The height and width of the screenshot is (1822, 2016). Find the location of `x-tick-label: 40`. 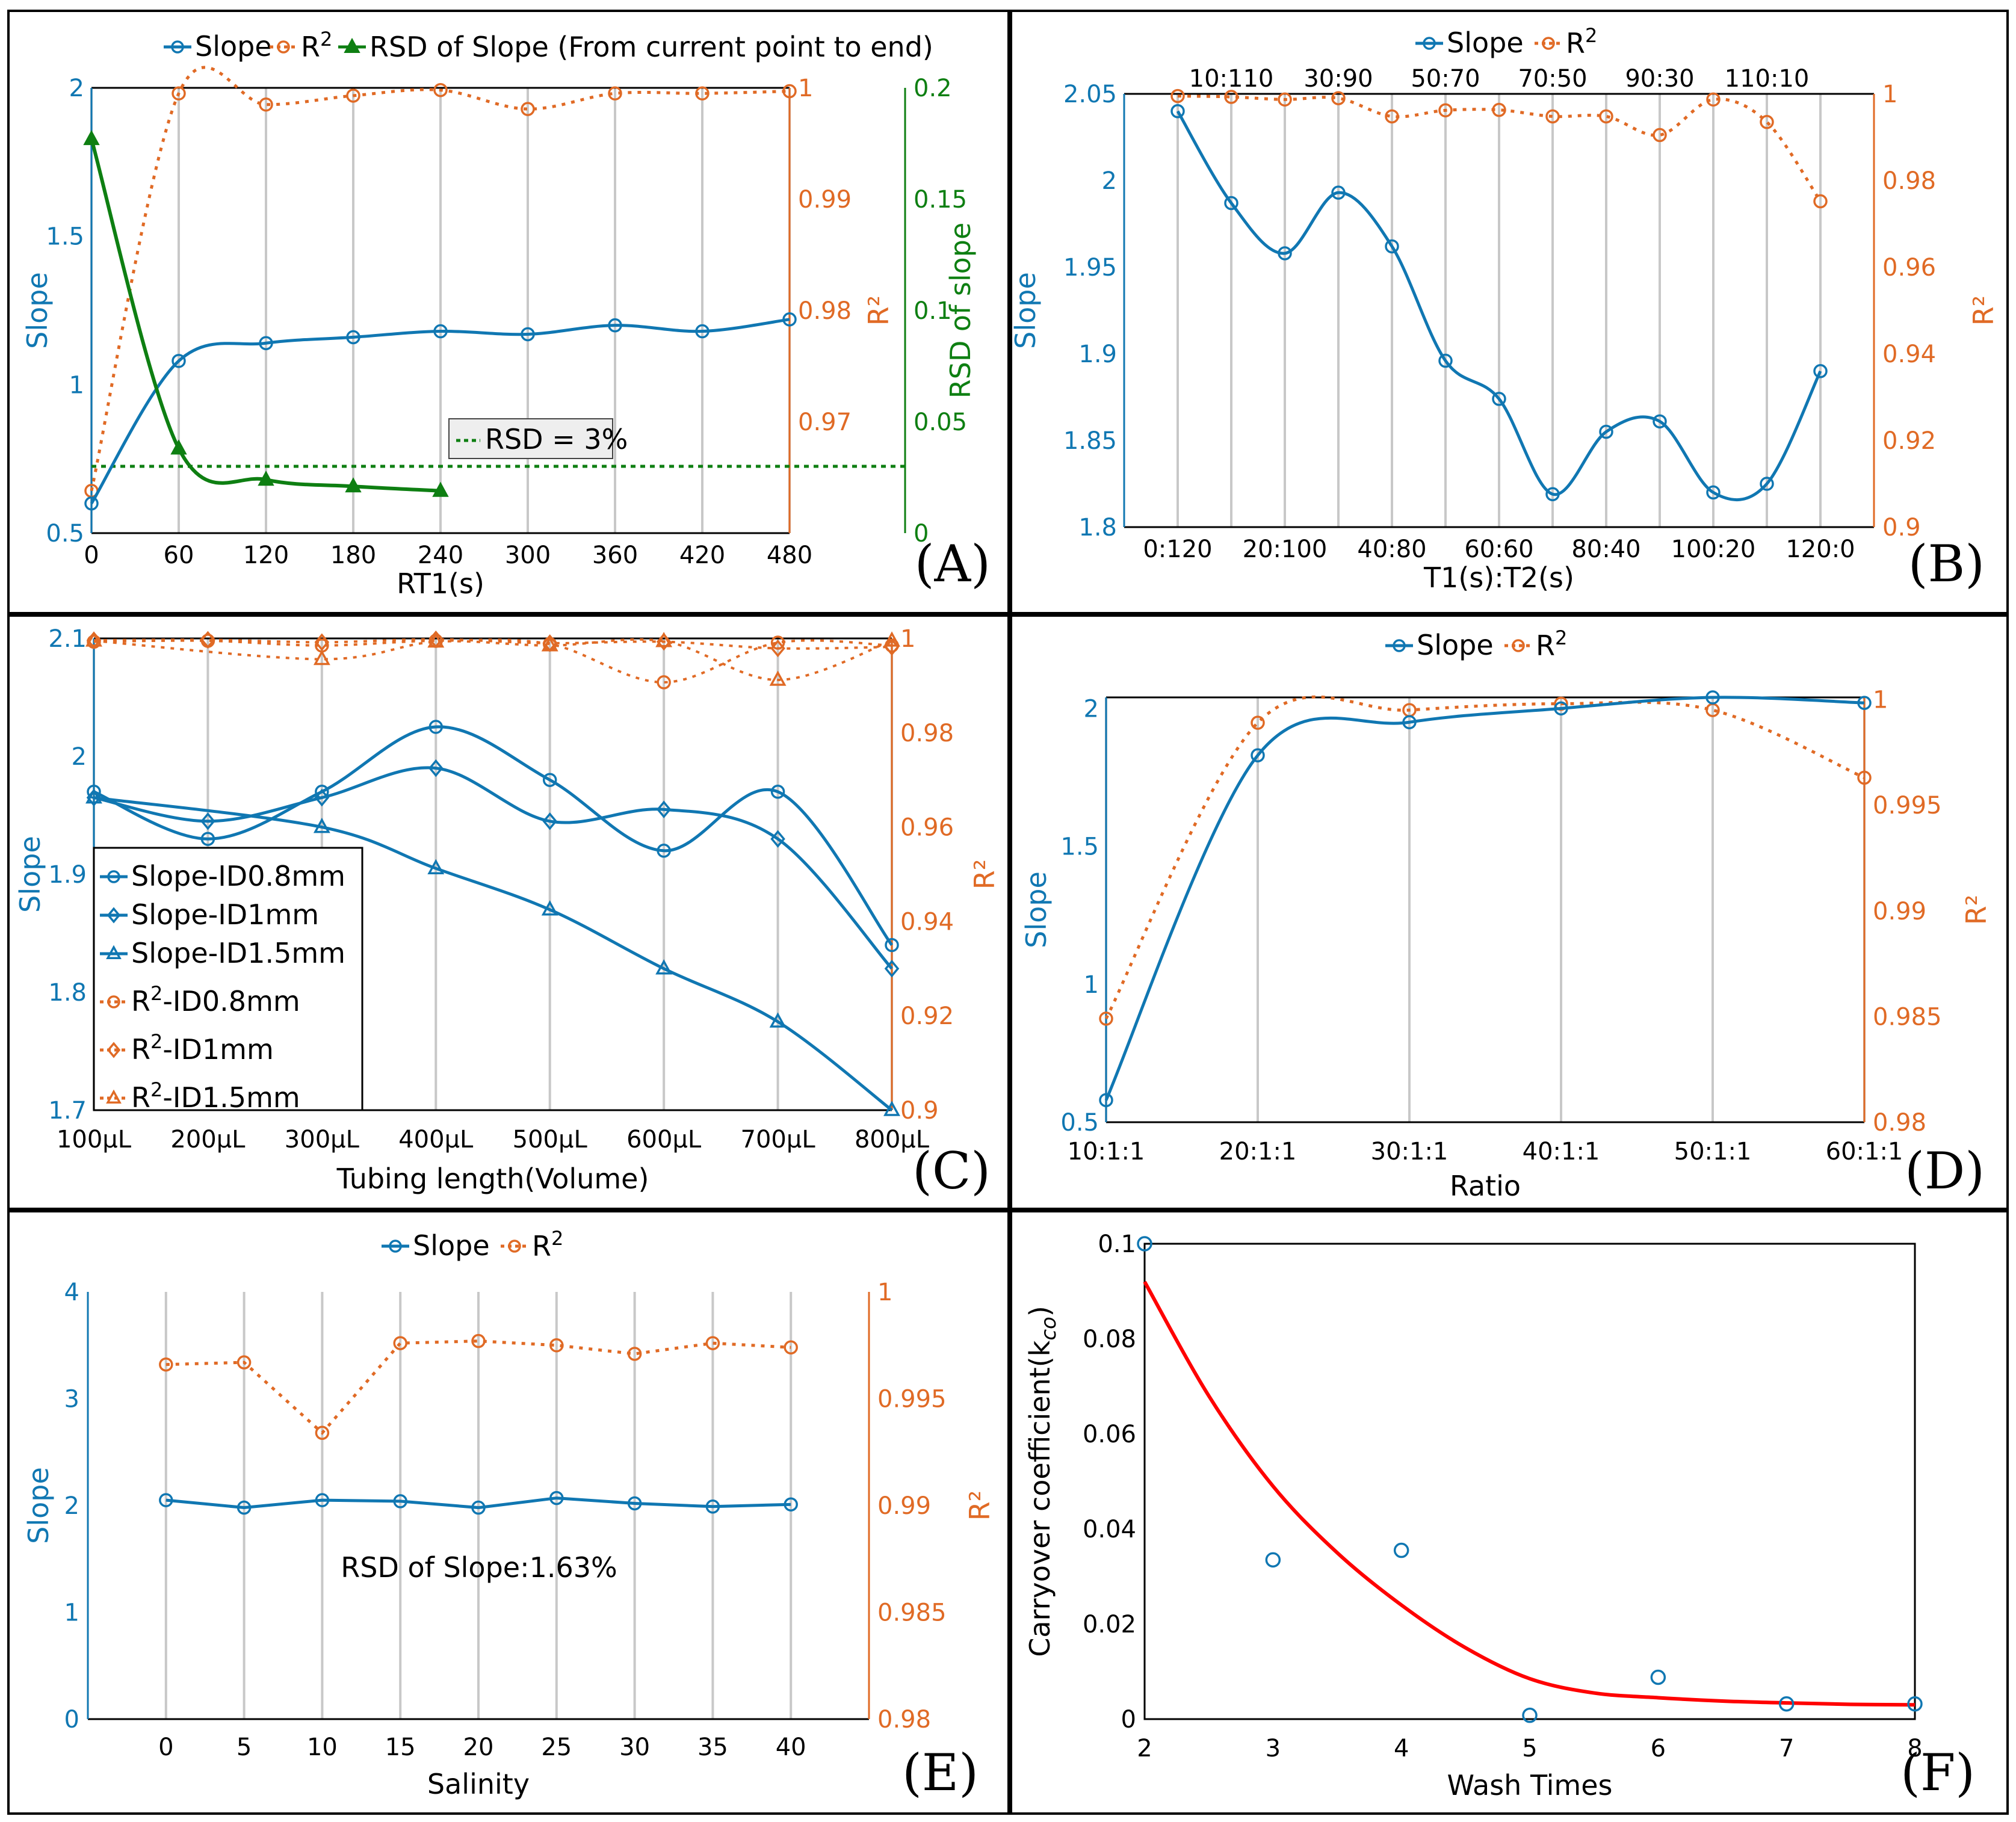

x-tick-label: 40 is located at coordinates (791, 1747).